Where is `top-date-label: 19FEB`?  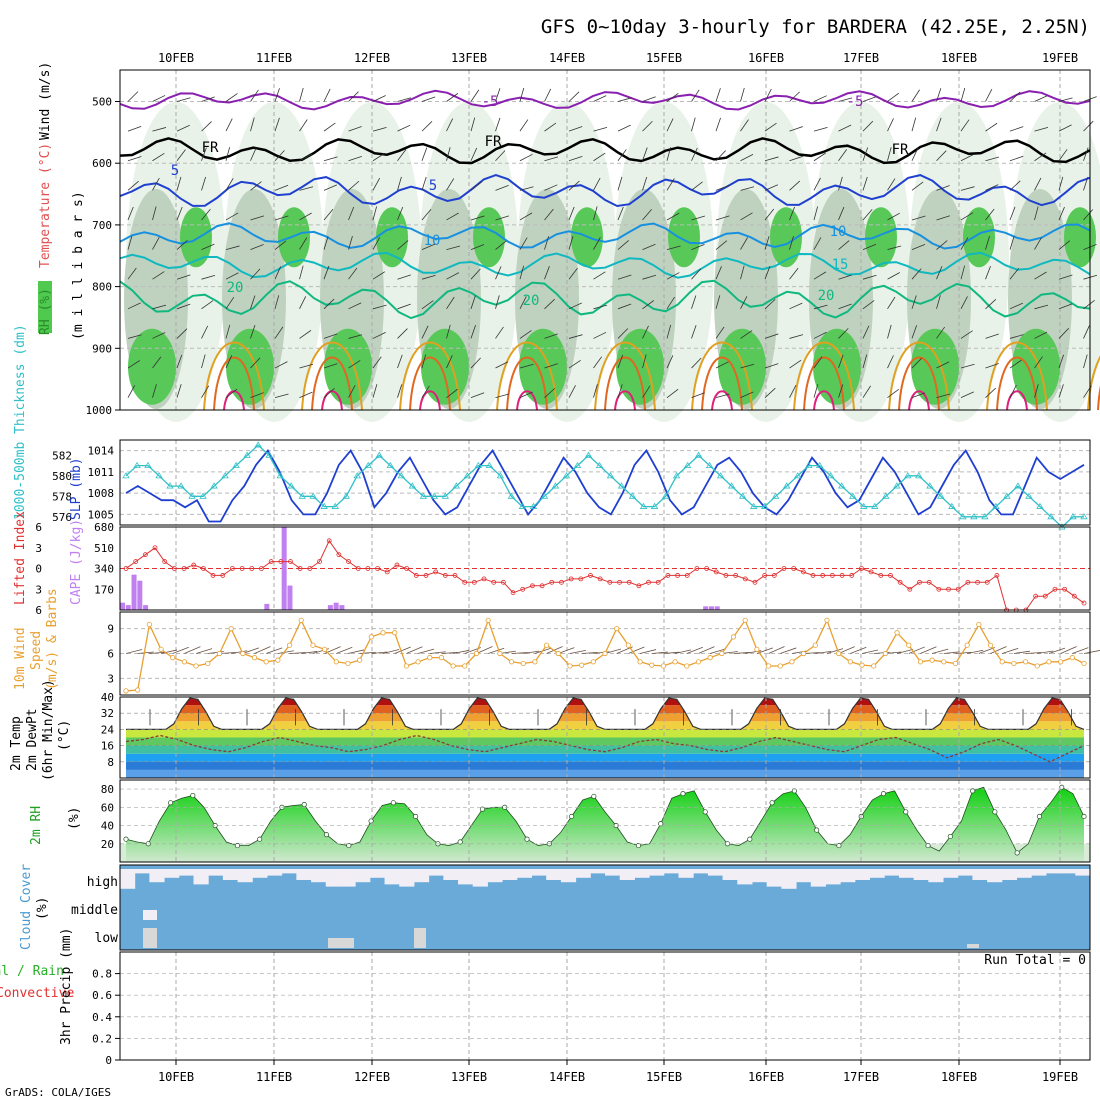 top-date-label: 19FEB is located at coordinates (1060, 58).